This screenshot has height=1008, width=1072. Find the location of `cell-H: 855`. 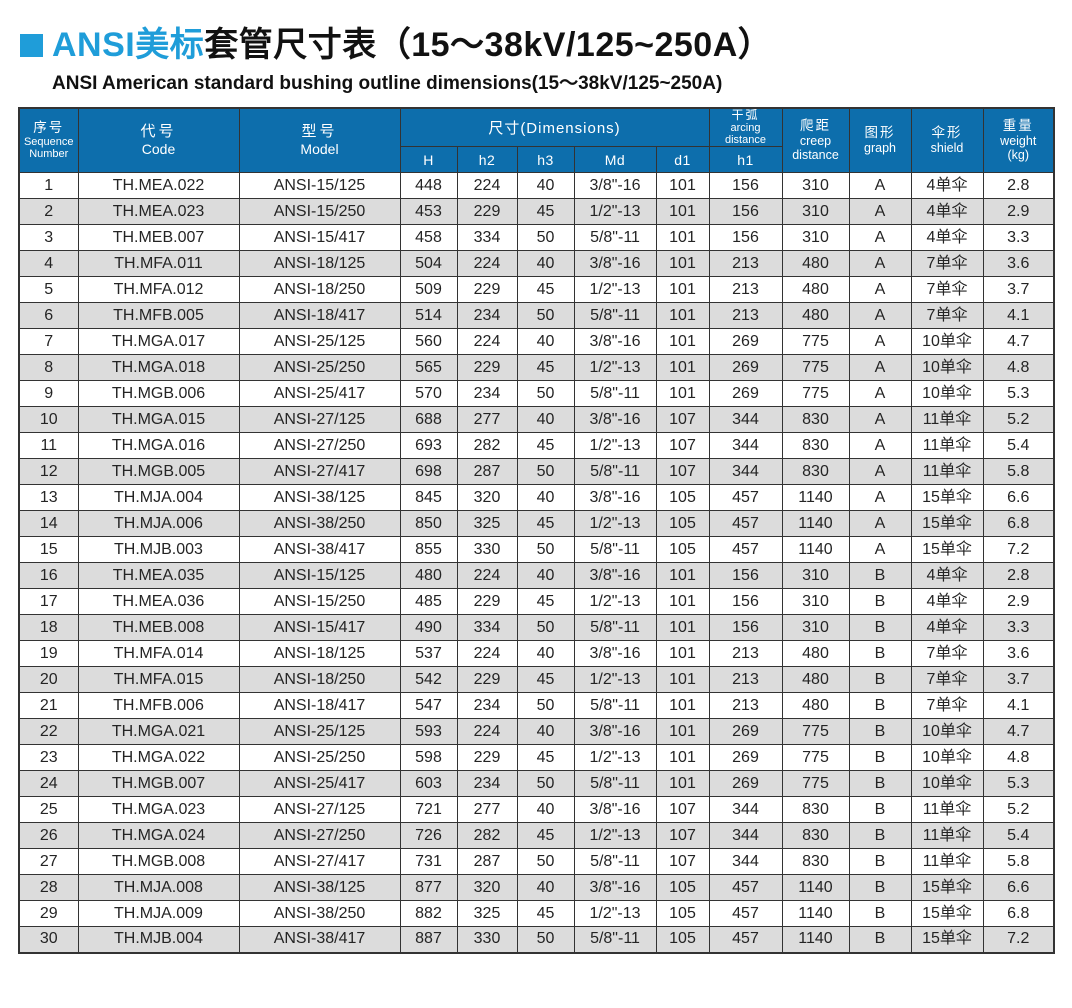

cell-H: 855 is located at coordinates (428, 550).